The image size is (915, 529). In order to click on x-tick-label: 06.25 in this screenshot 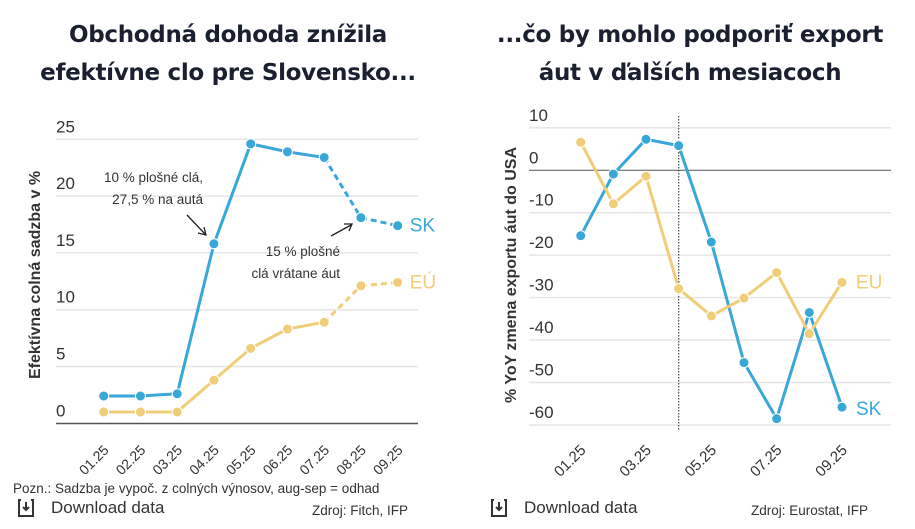, I will do `click(277, 460)`.